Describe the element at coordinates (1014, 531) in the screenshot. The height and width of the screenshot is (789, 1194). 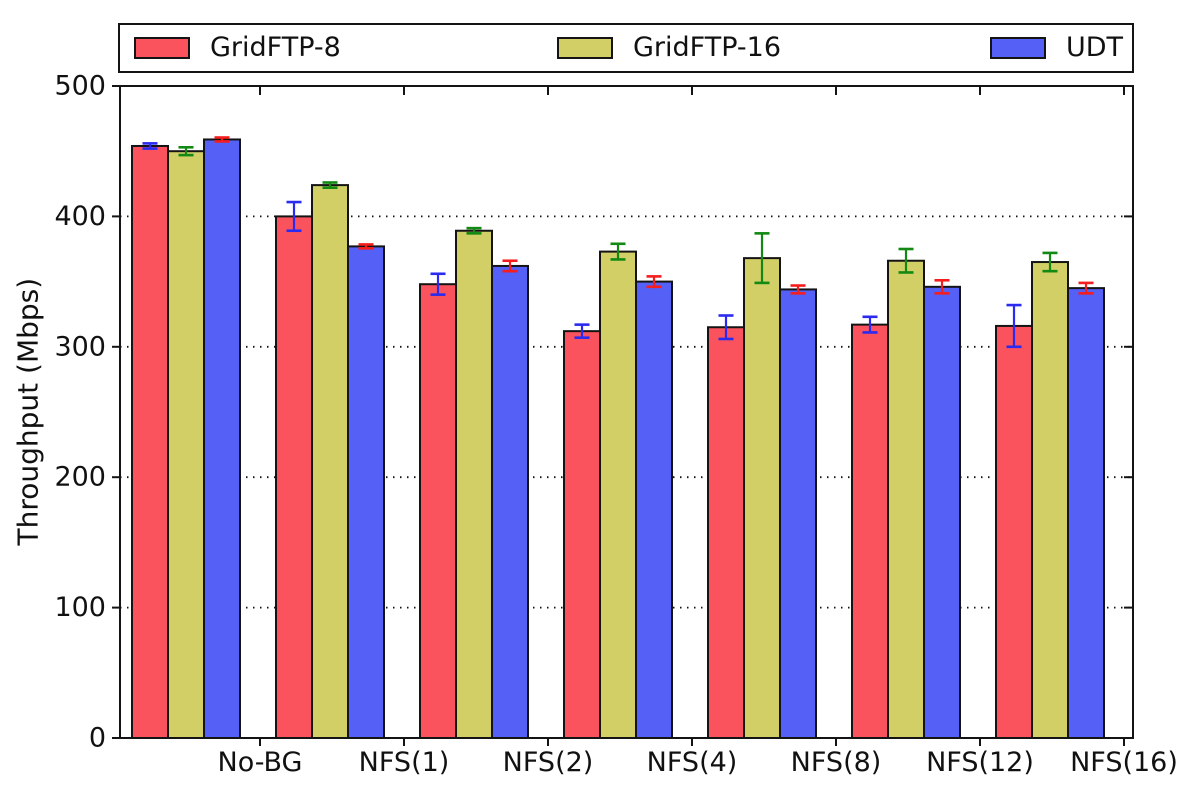
I see `bar-gridftp-8-nfs(16)` at that location.